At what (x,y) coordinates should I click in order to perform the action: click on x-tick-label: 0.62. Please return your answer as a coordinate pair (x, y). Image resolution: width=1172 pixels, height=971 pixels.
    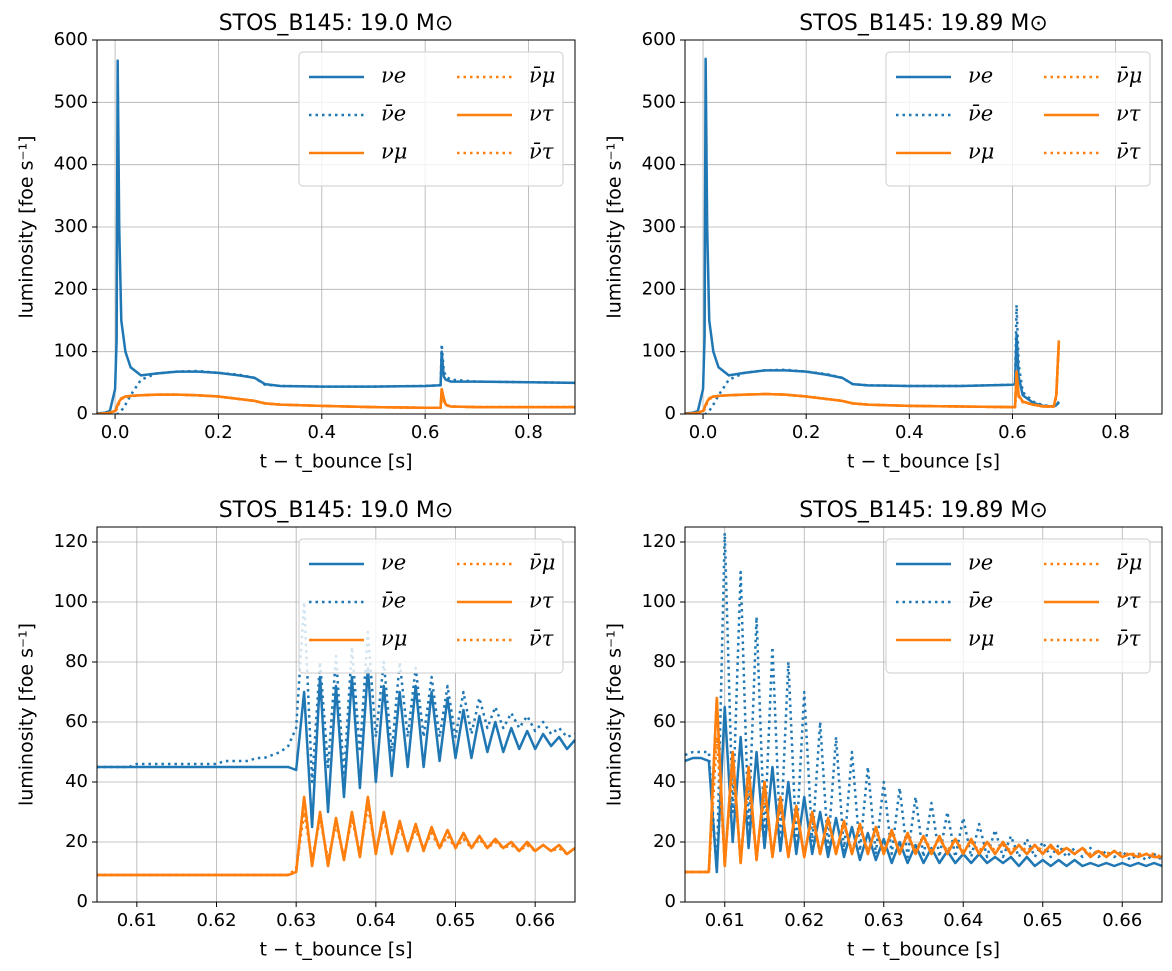
    Looking at the image, I should click on (216, 920).